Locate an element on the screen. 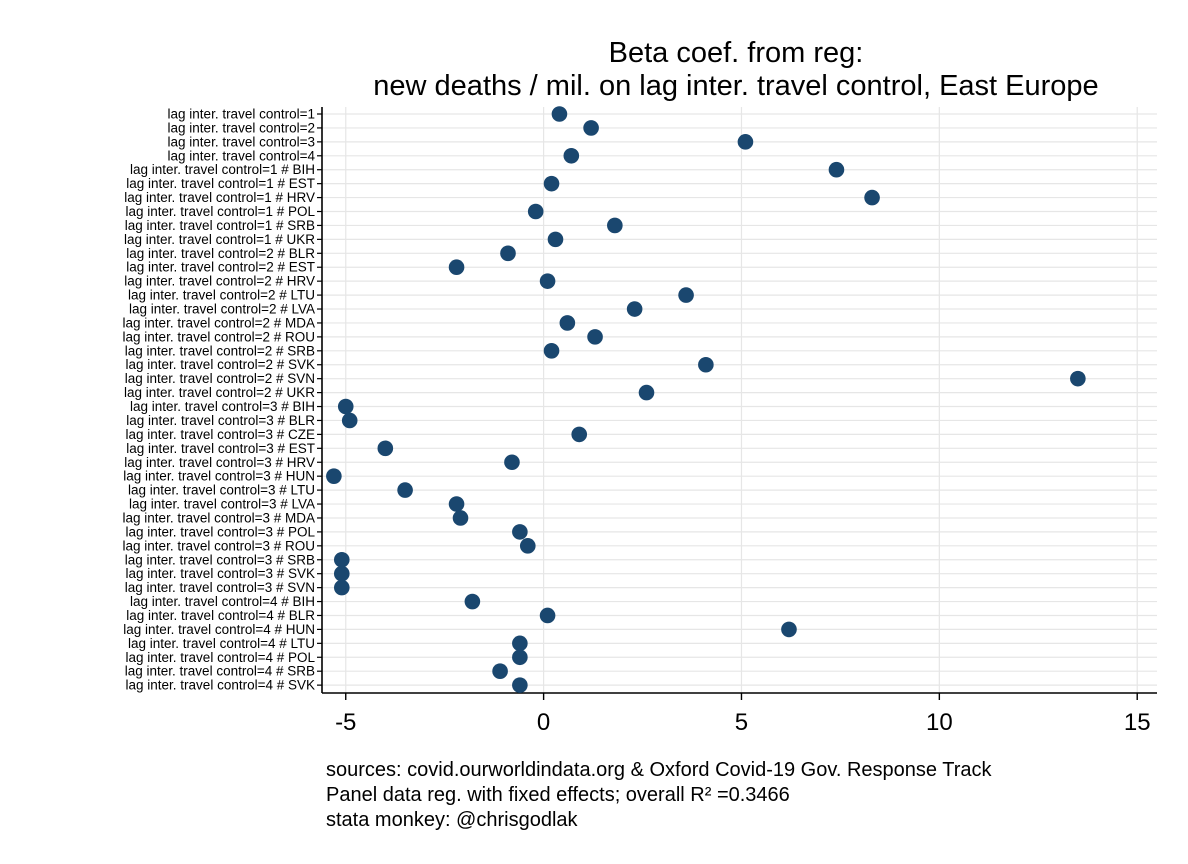  y-tick-label: lag inter. travel control=2 # SVN is located at coordinates (220, 378).